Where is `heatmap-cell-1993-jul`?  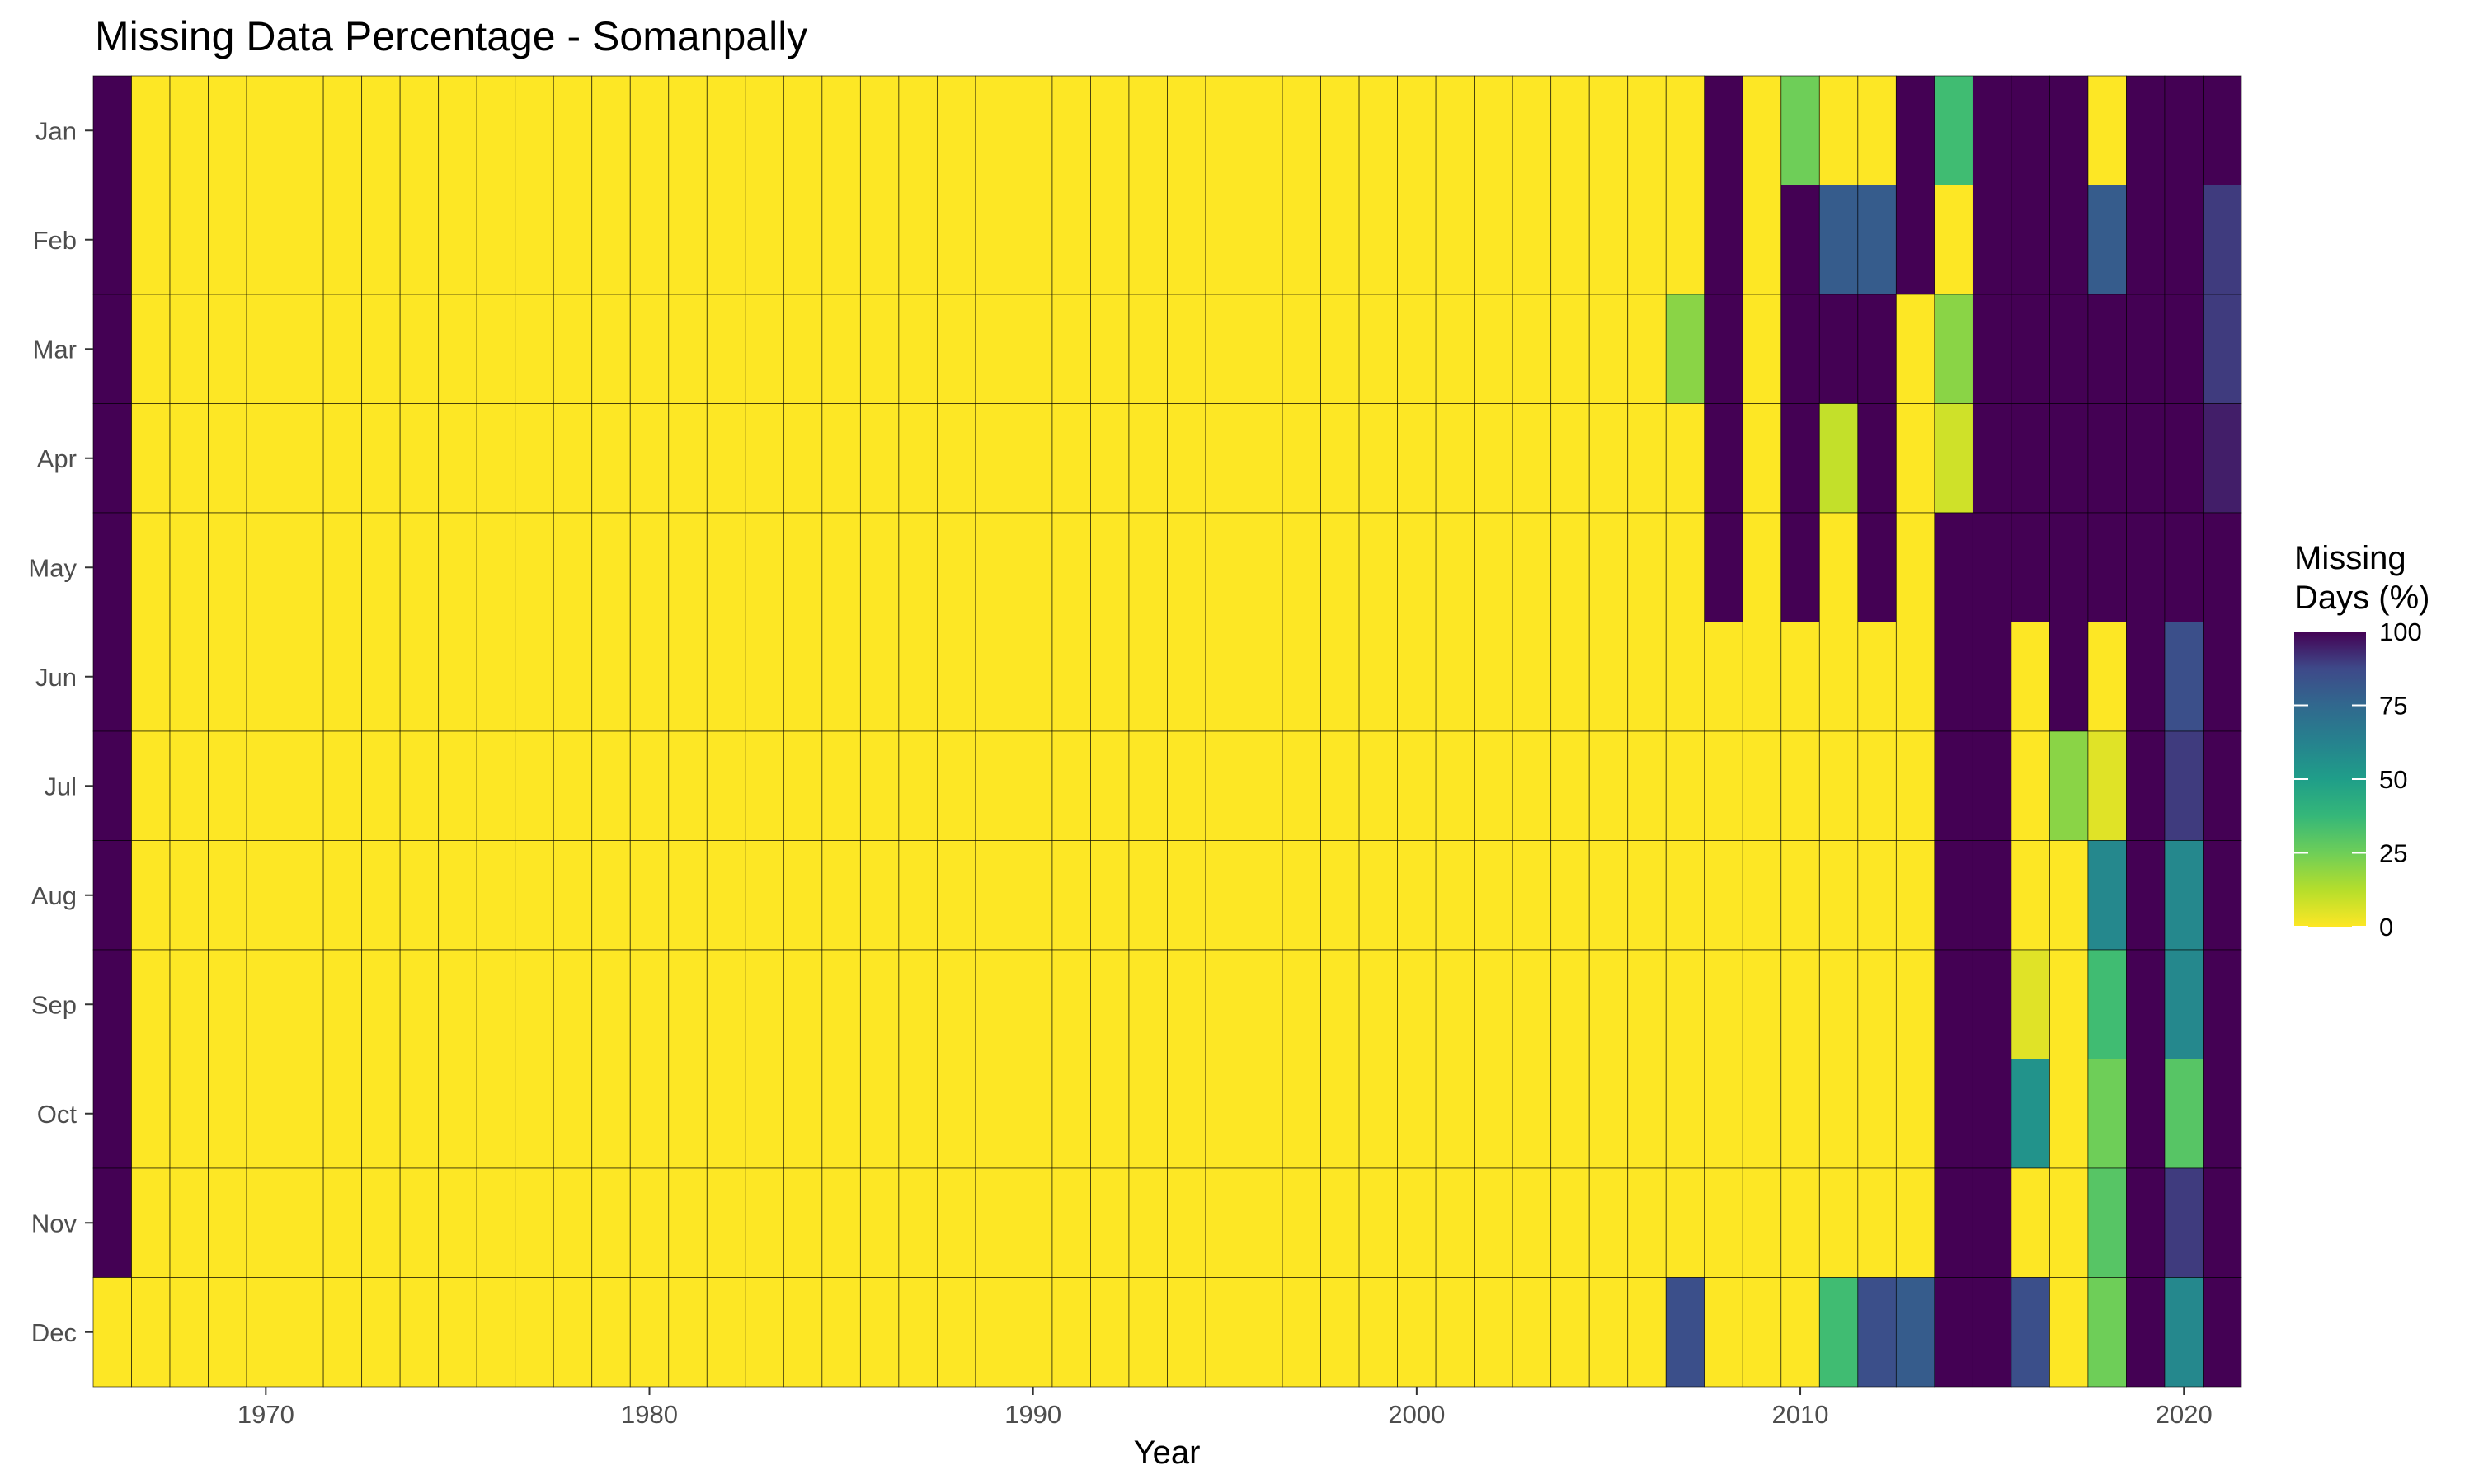 heatmap-cell-1993-jul is located at coordinates (1148, 785).